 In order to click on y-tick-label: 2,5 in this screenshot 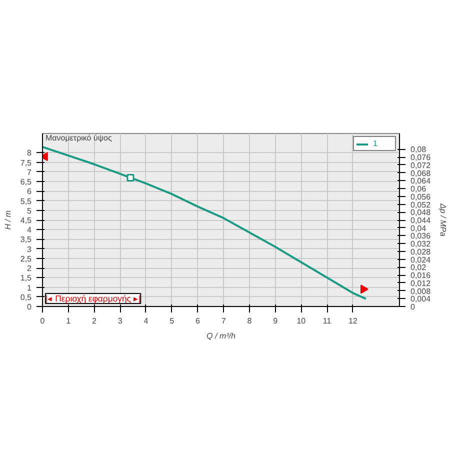, I will do `click(26, 259)`.